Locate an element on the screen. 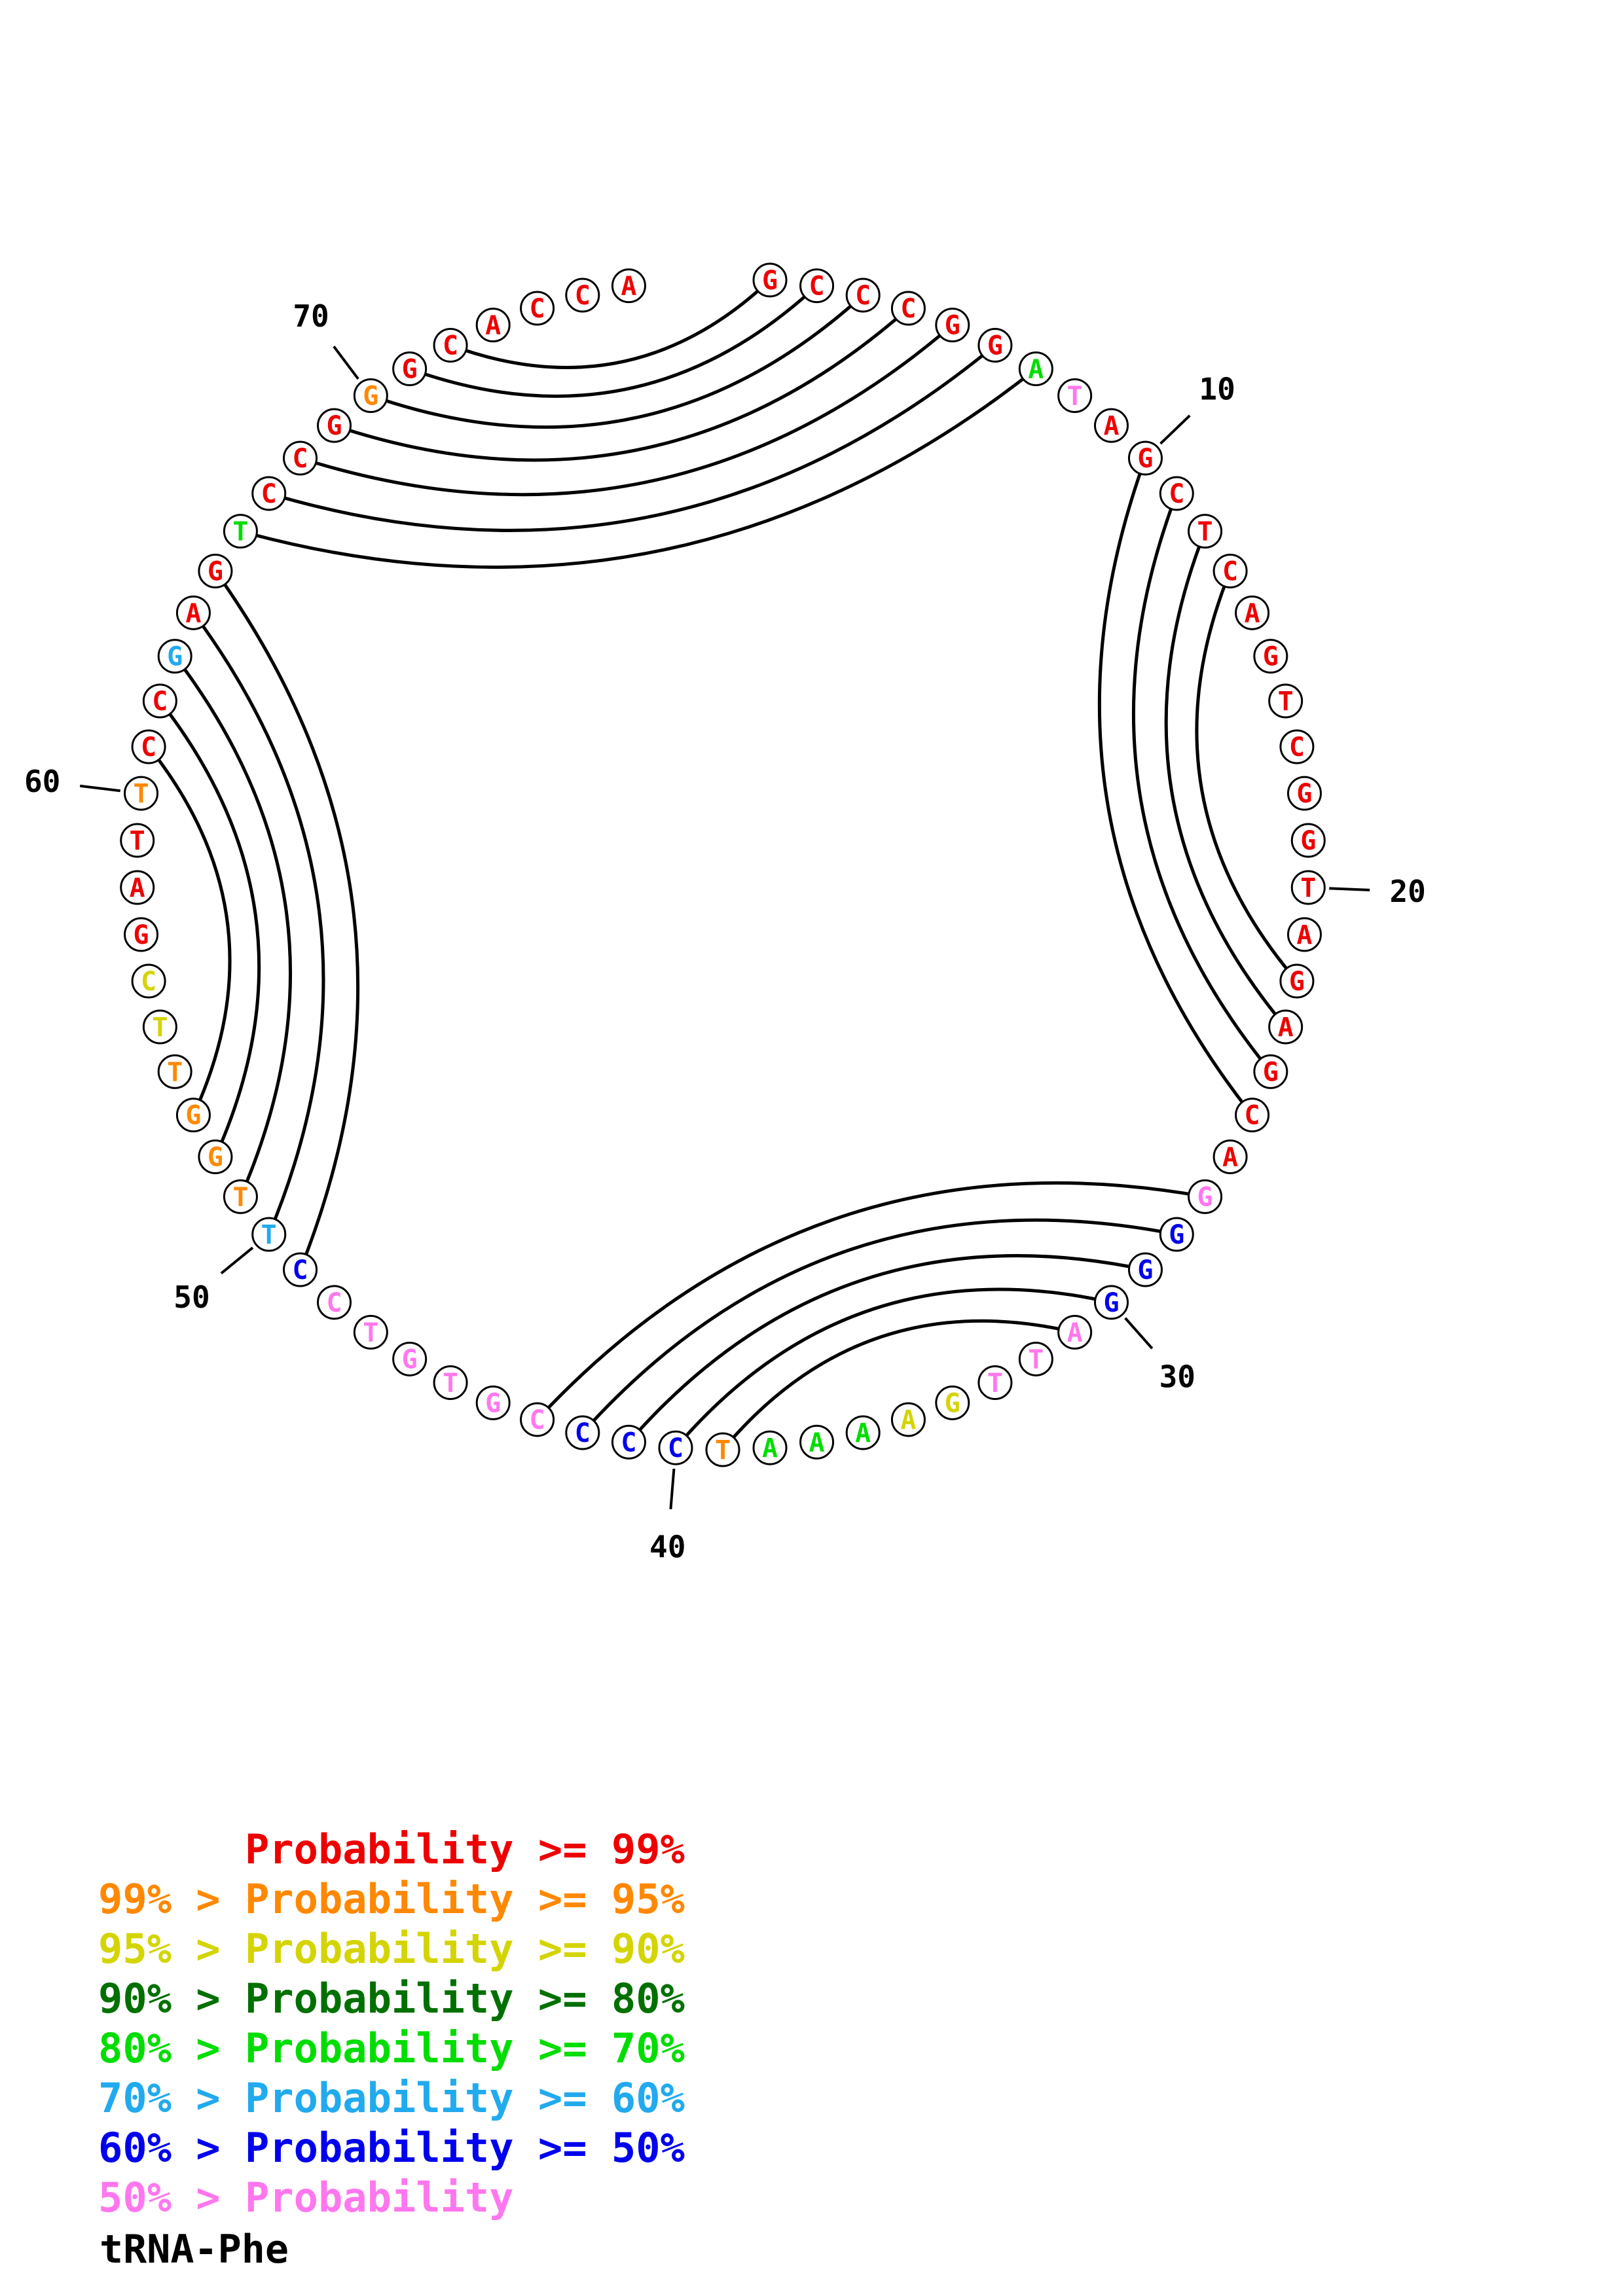 The image size is (1623, 2296). position-label: 10 is located at coordinates (1217, 389).